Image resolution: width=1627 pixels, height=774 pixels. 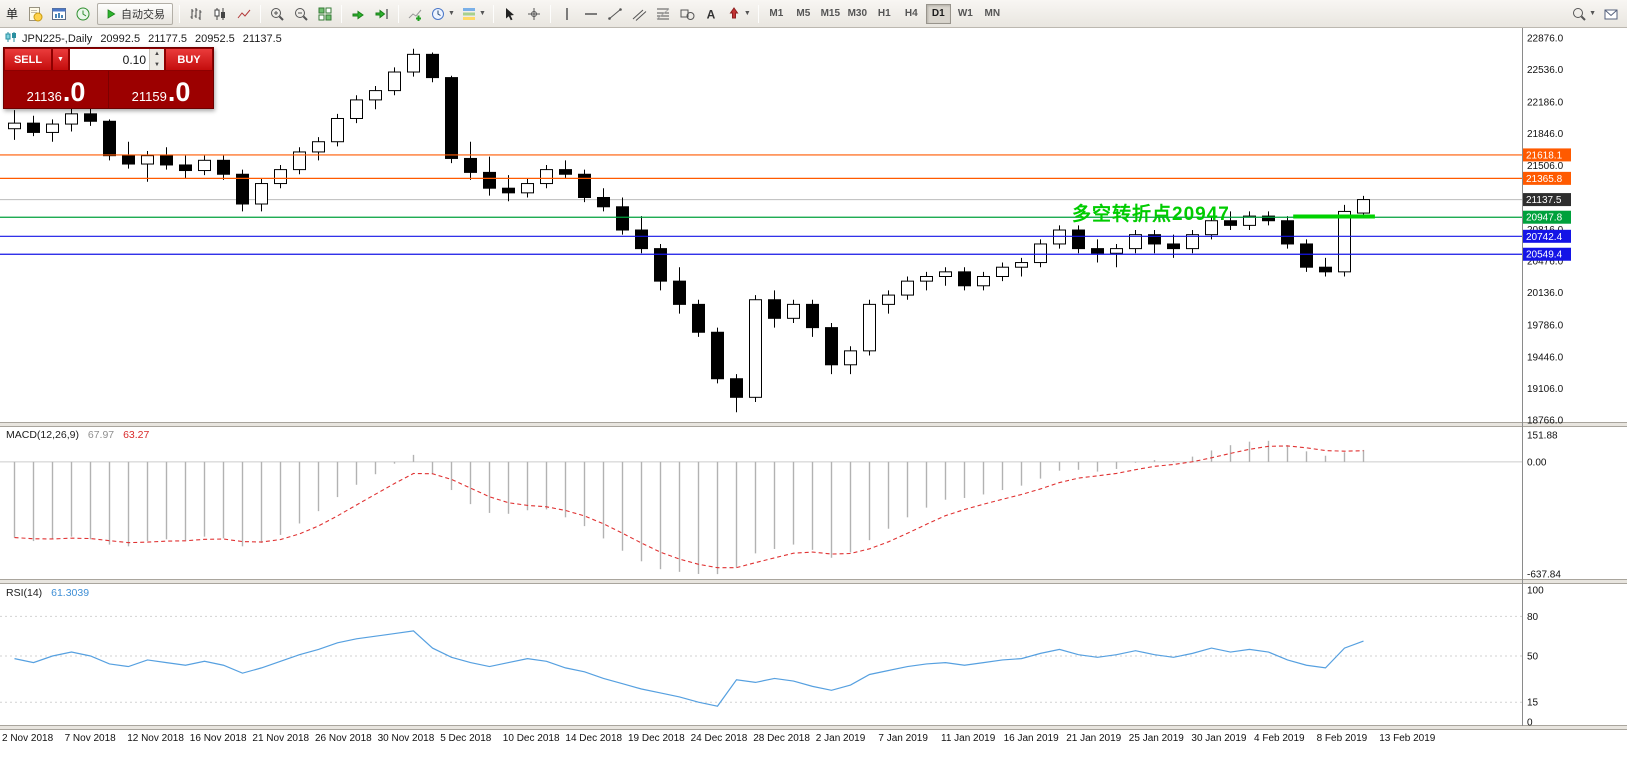 What do you see at coordinates (220, 14) in the screenshot?
I see `candlestick-button` at bounding box center [220, 14].